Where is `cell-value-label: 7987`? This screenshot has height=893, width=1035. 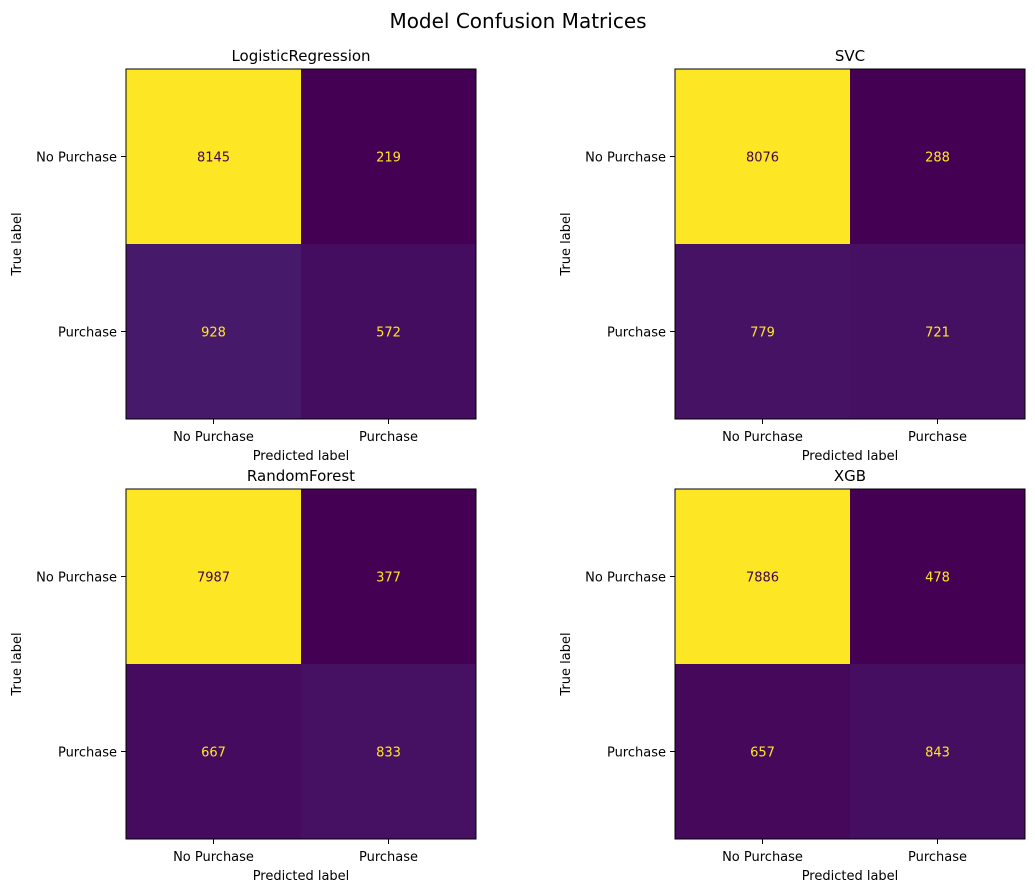
cell-value-label: 7987 is located at coordinates (213, 578).